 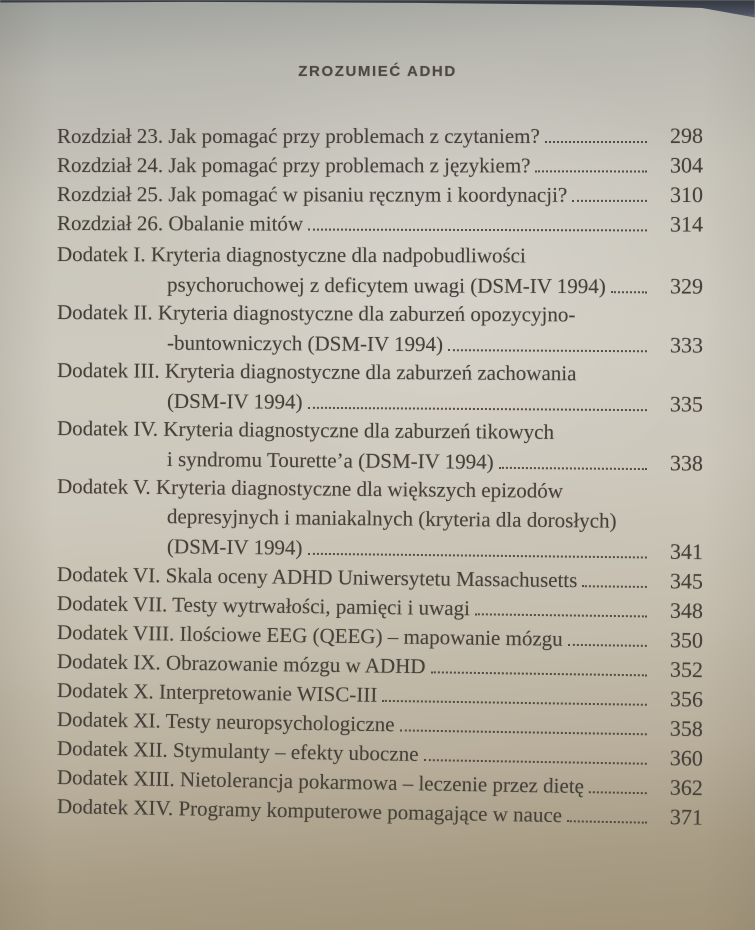 I want to click on page-number: 348, so click(x=686, y=610).